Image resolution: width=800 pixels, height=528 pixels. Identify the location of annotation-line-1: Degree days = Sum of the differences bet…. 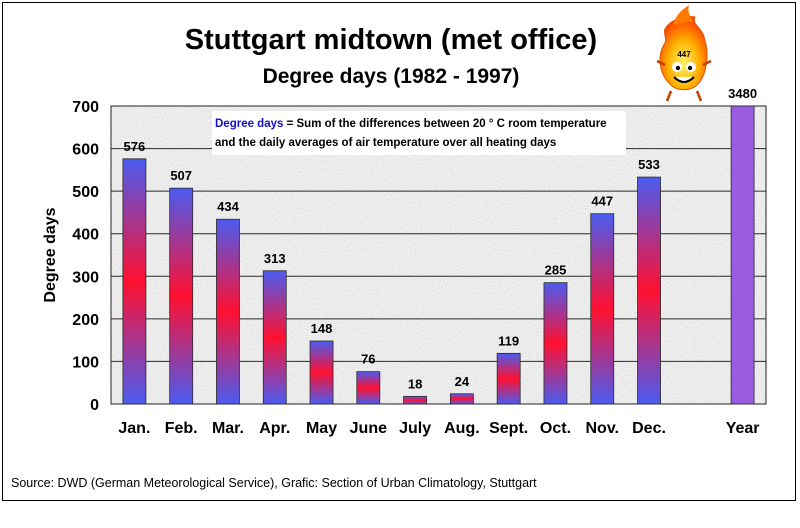
(411, 124).